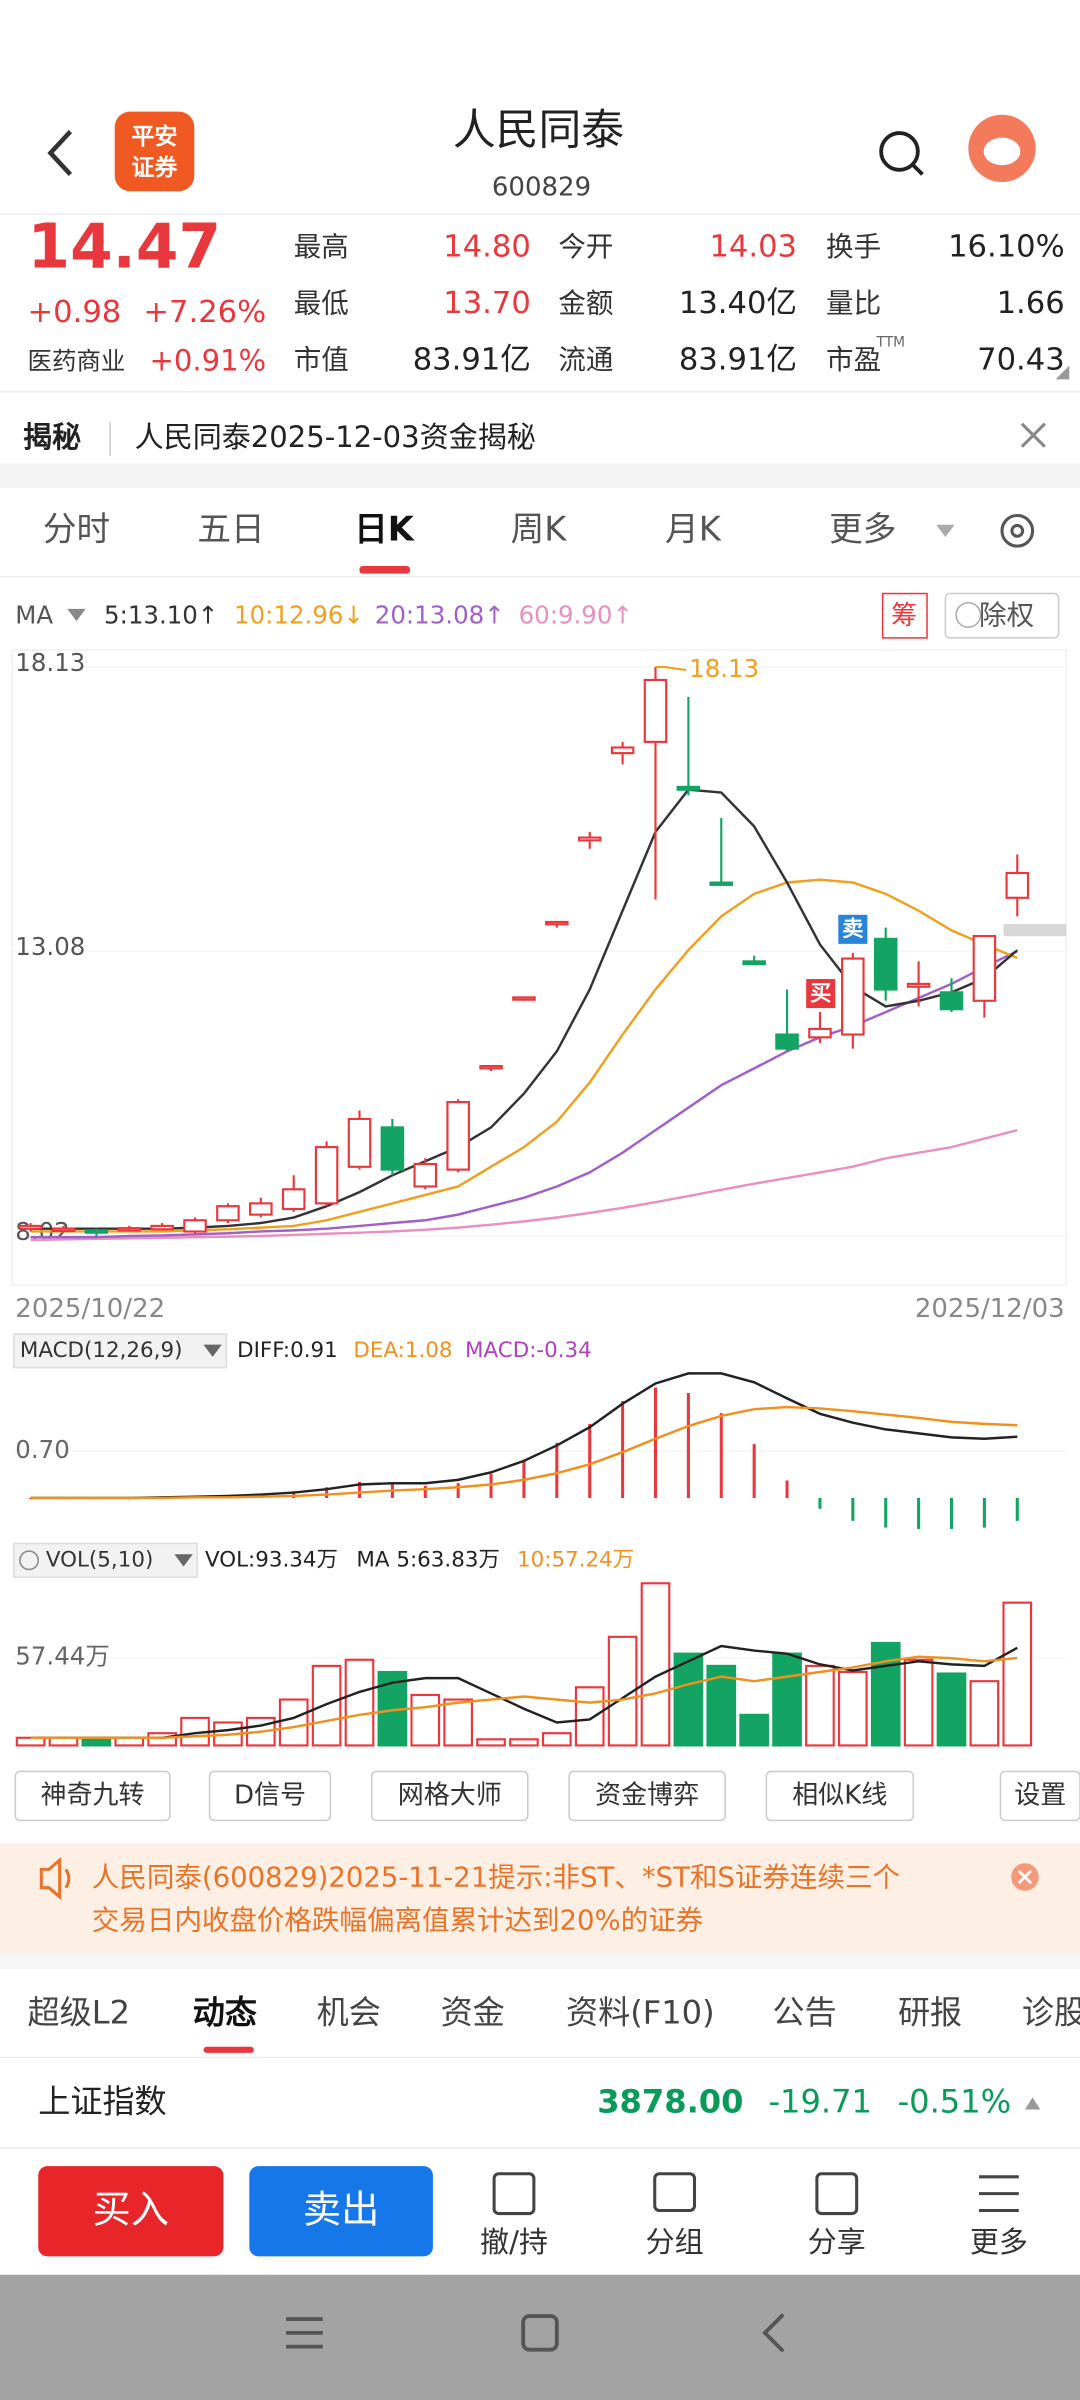  What do you see at coordinates (225, 2013) in the screenshot?
I see `info-tab: 动态` at bounding box center [225, 2013].